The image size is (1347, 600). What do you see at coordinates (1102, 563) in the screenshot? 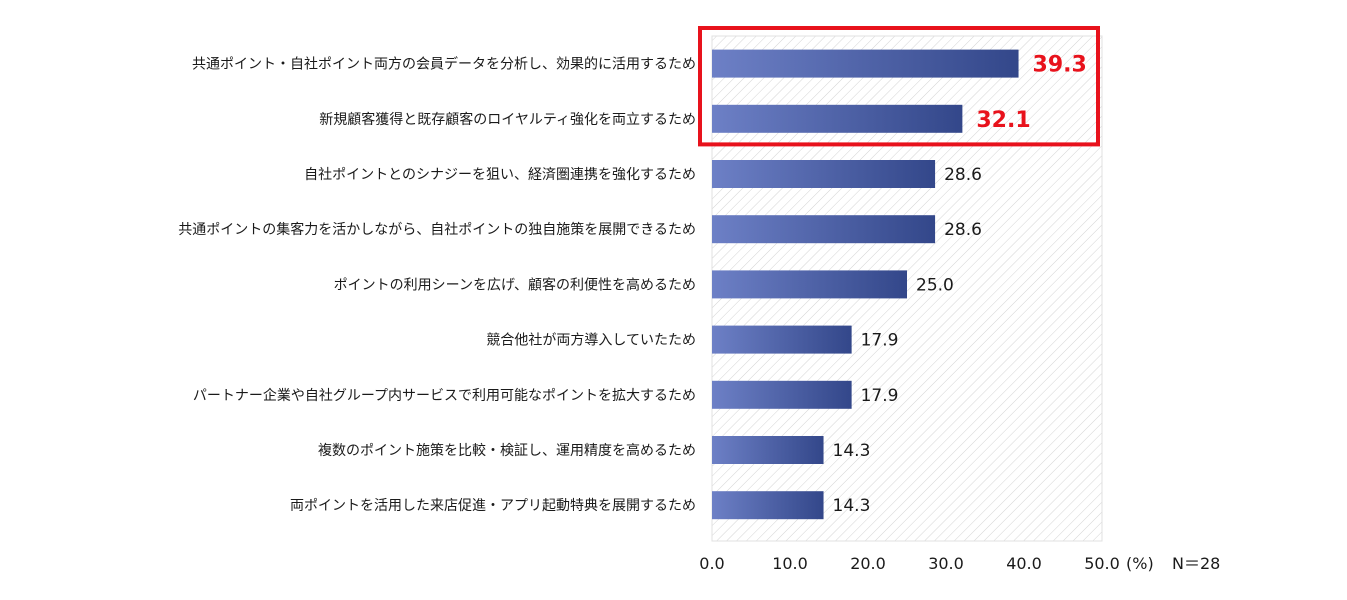
I see `x-tick-label: 50.0` at bounding box center [1102, 563].